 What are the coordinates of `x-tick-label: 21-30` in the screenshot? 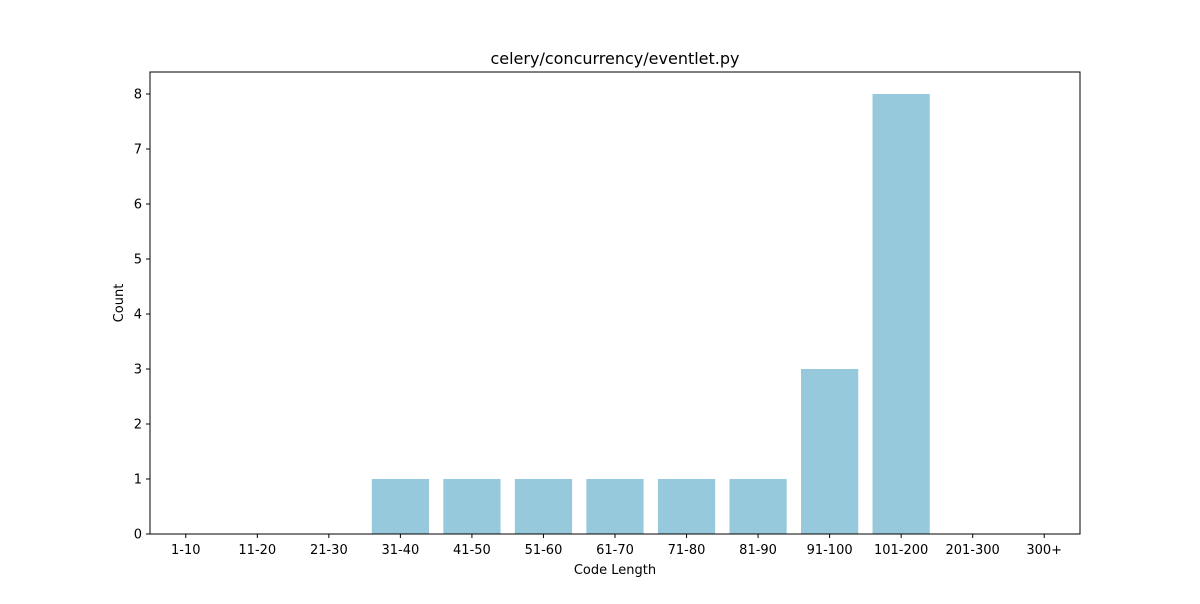 It's located at (329, 550).